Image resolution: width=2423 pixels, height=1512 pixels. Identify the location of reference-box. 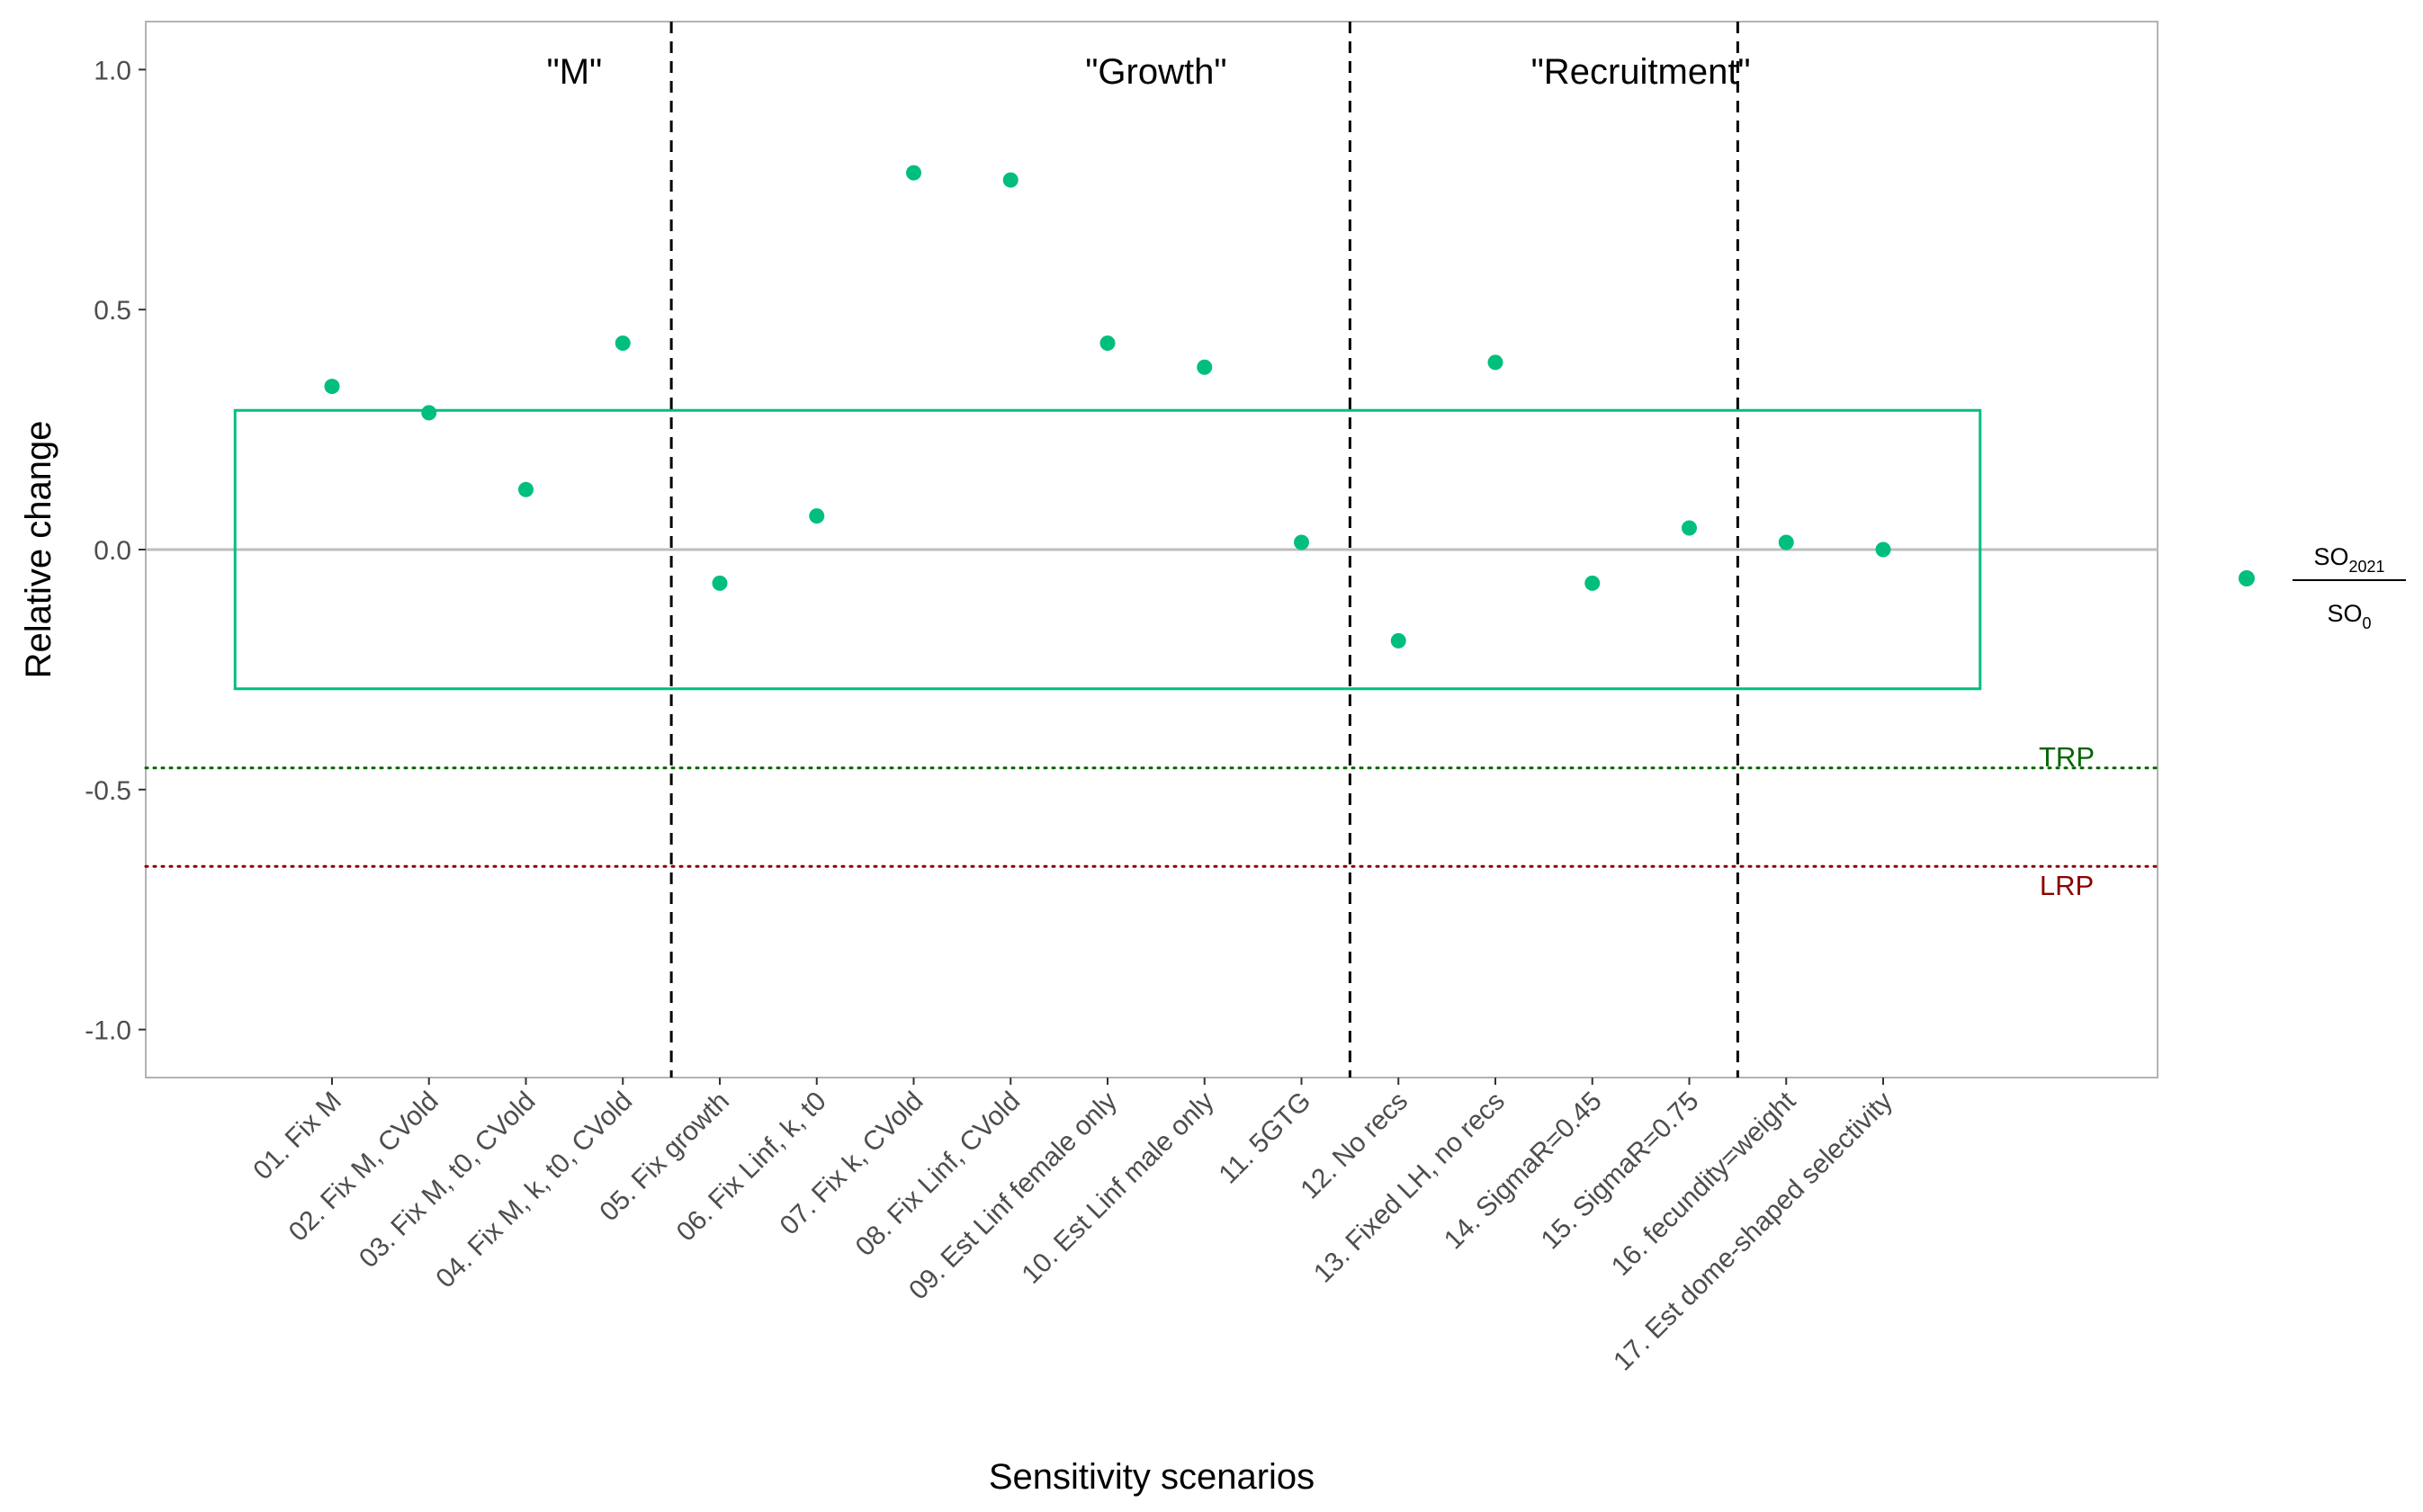
(1107, 549).